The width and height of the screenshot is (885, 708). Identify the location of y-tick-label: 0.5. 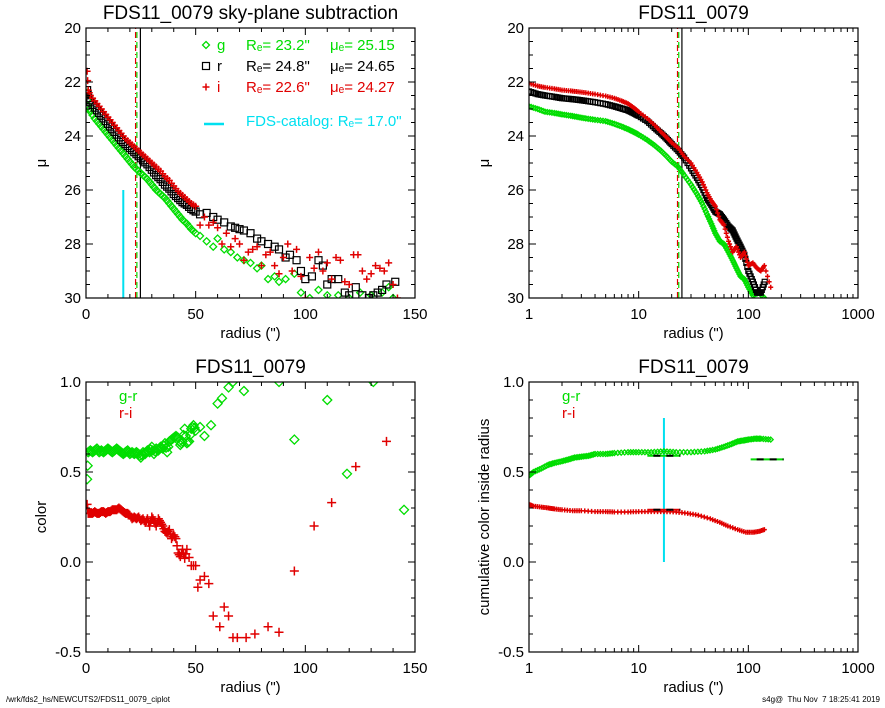
(70, 472).